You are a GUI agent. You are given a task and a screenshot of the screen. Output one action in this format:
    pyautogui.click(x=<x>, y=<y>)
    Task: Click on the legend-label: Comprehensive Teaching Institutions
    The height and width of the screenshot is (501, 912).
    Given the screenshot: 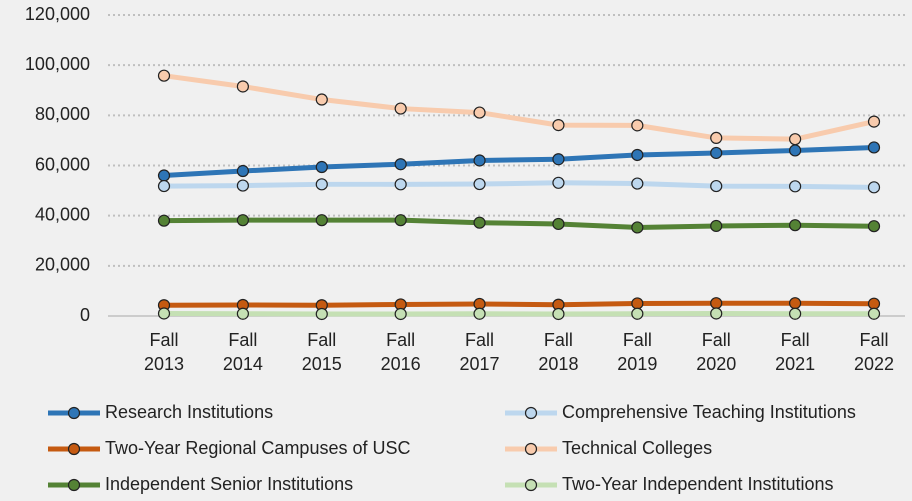 What is the action you would take?
    pyautogui.click(x=709, y=412)
    